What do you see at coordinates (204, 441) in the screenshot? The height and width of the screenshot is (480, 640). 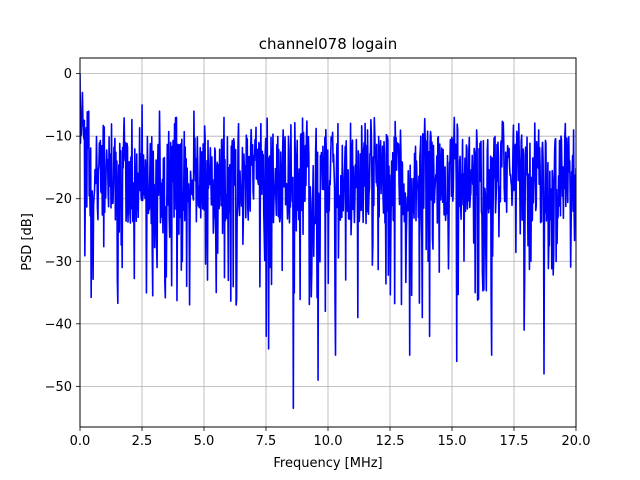 I see `x-tick-label: 5.0` at bounding box center [204, 441].